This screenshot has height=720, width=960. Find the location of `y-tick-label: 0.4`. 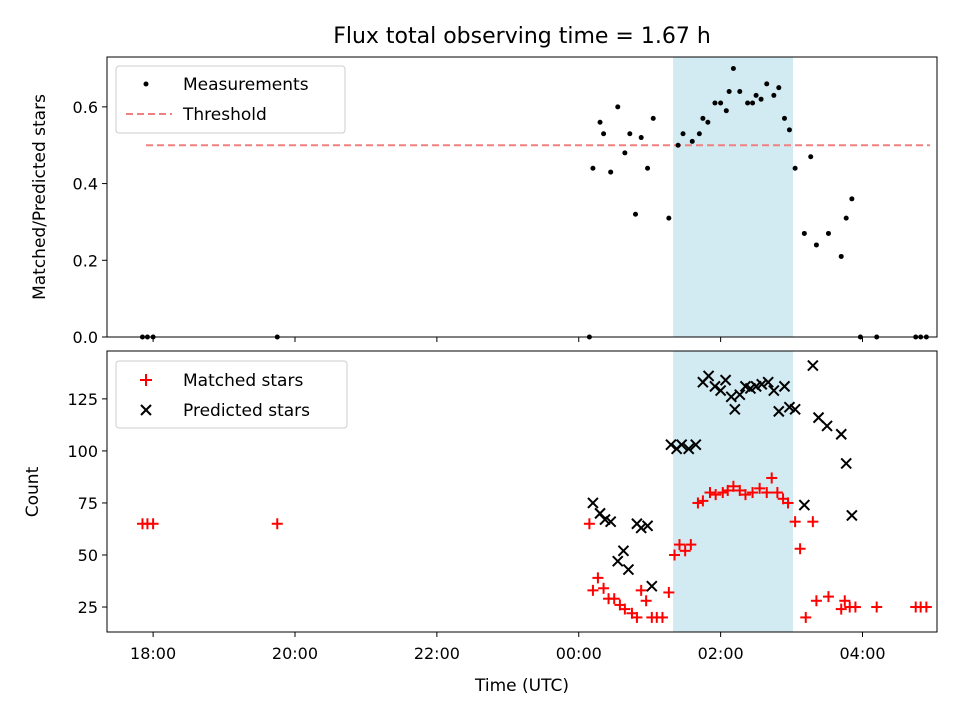

y-tick-label: 0.4 is located at coordinates (85, 184).